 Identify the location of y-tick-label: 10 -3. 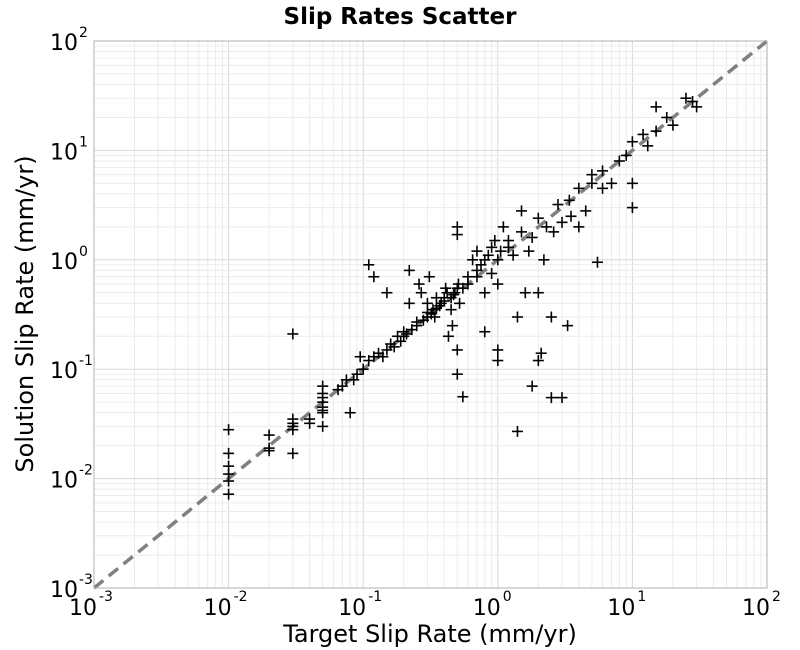
(71, 587).